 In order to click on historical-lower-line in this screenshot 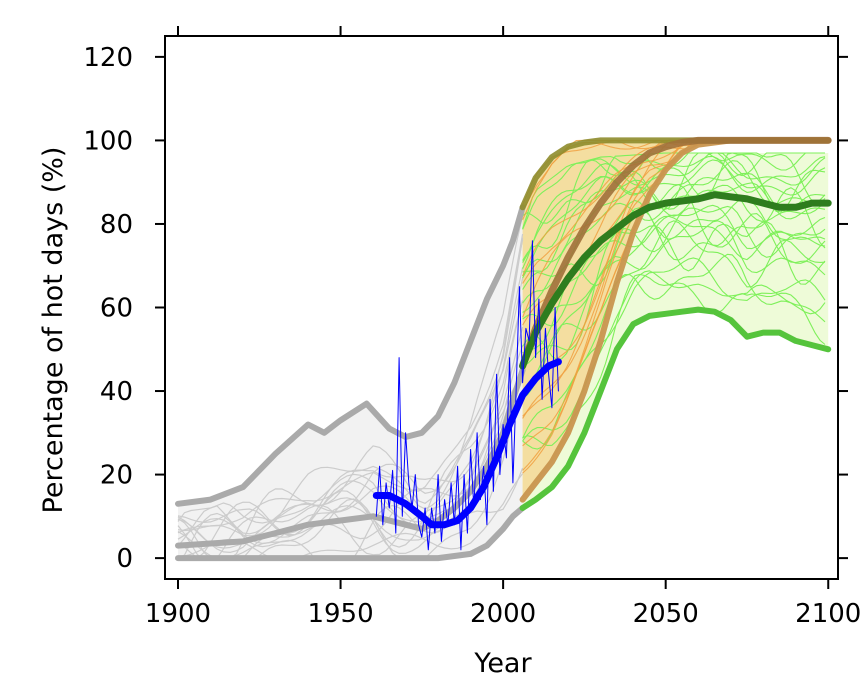, I will do `click(350, 533)`.